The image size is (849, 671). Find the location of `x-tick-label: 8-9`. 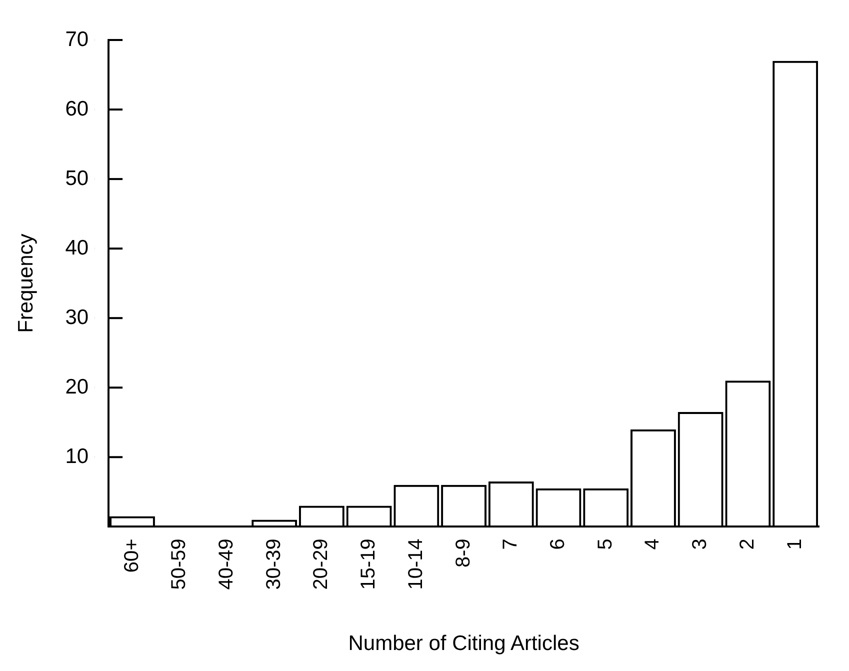

x-tick-label: 8-9 is located at coordinates (463, 553).